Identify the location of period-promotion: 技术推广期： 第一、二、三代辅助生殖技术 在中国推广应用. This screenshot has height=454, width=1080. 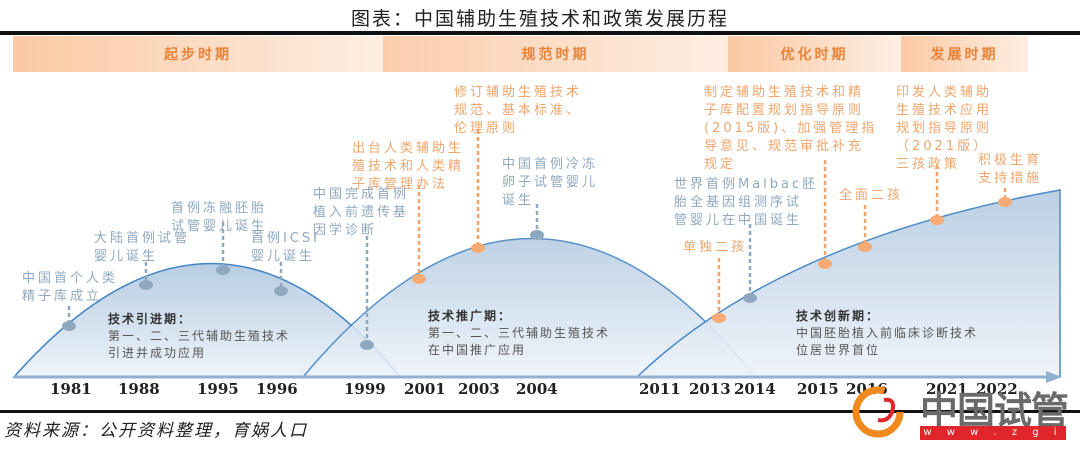
(519, 333).